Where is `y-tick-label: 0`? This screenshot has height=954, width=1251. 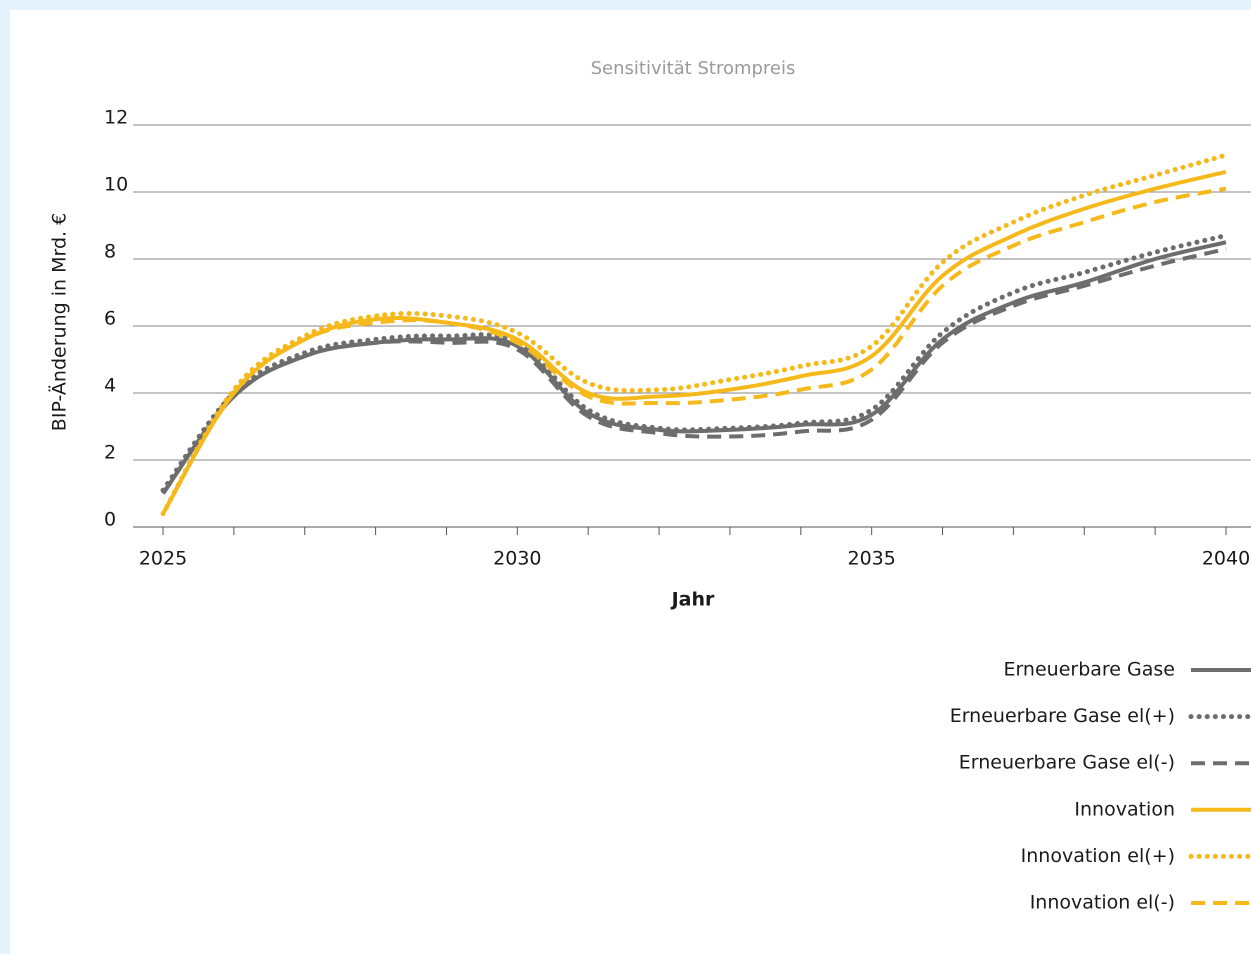
y-tick-label: 0 is located at coordinates (110, 520).